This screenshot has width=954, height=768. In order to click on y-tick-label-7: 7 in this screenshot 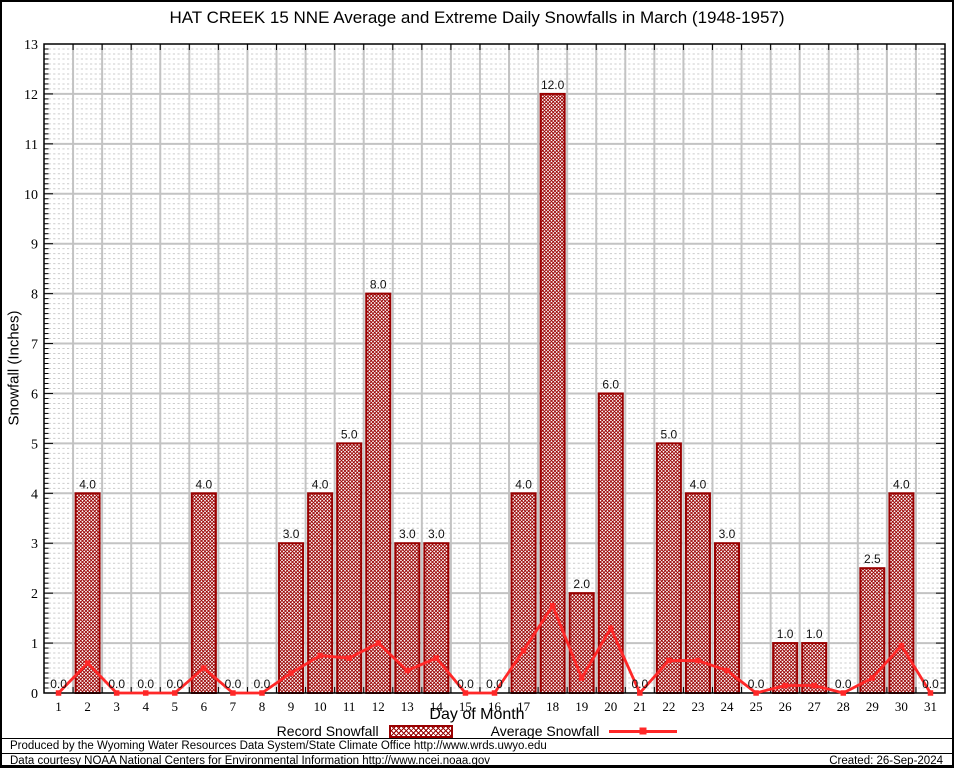, I will do `click(34, 345)`.